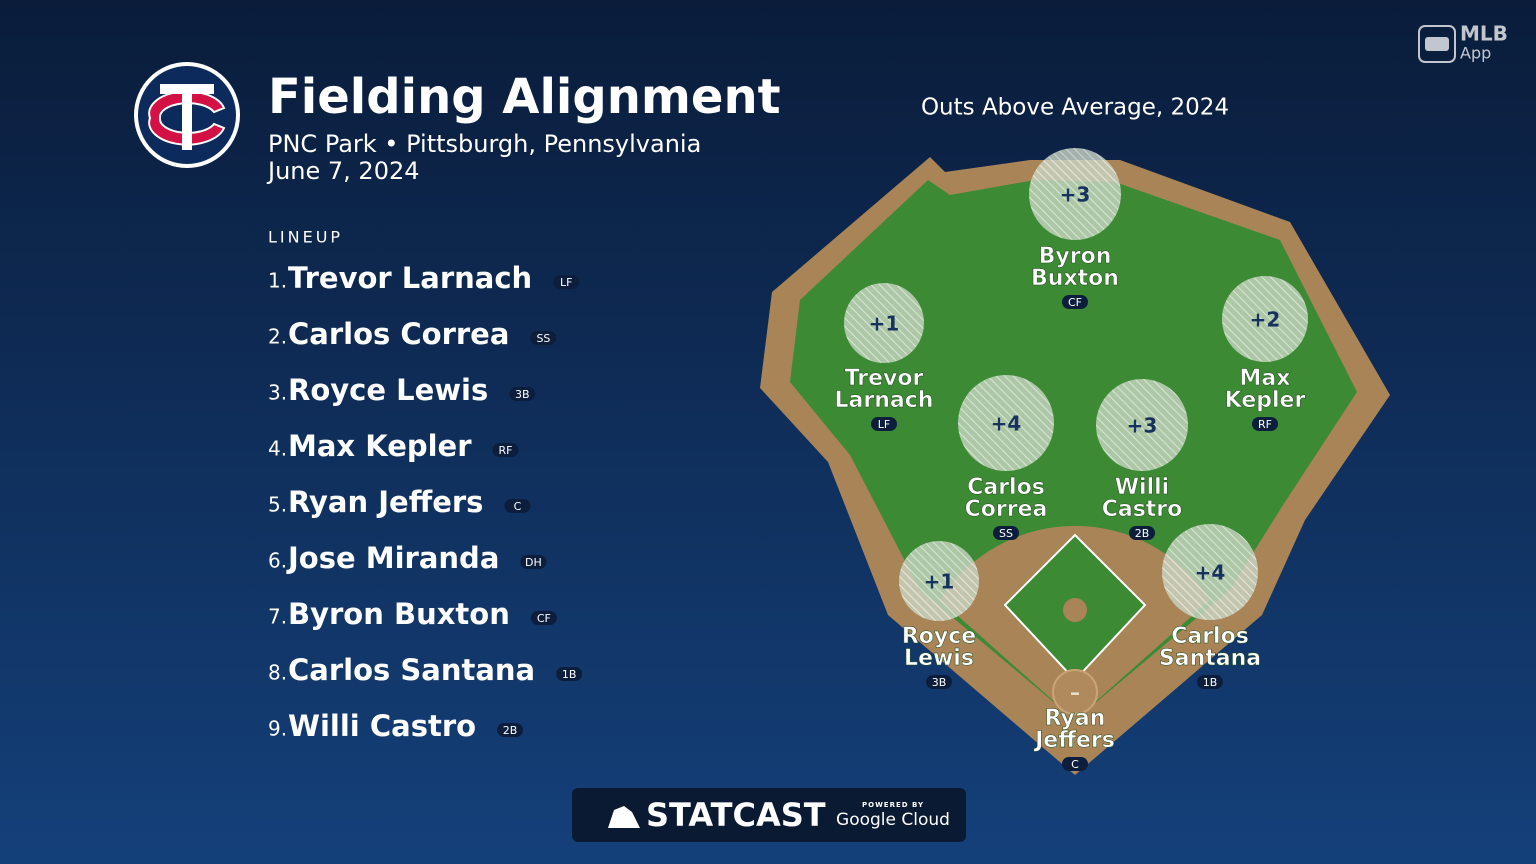 This screenshot has height=864, width=1536. Describe the element at coordinates (1142, 487) in the screenshot. I see `fielder-name: Willi` at that location.